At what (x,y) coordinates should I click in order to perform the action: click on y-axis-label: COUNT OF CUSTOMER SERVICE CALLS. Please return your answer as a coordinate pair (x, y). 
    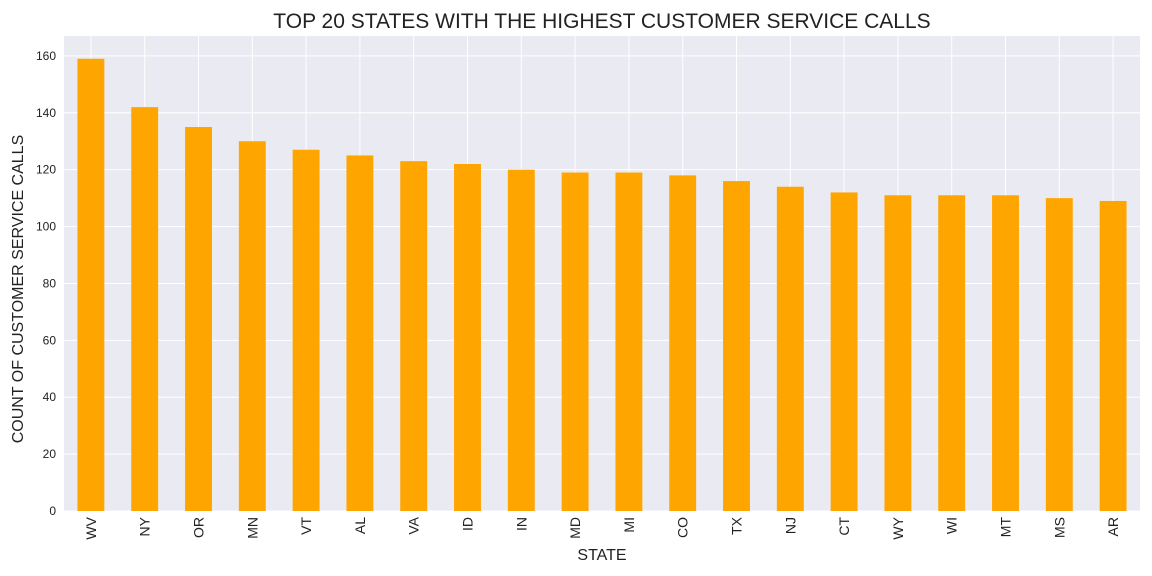
    Looking at the image, I should click on (18, 289).